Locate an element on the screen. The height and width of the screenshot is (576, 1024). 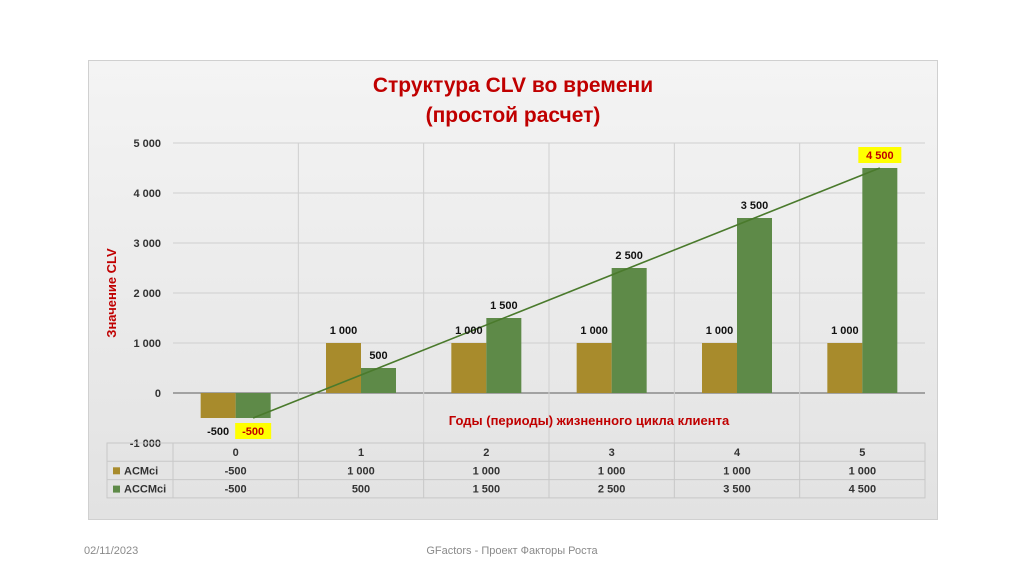
x-axis-title: Годы (периоды) жизненного цикла клиента is located at coordinates (589, 420).